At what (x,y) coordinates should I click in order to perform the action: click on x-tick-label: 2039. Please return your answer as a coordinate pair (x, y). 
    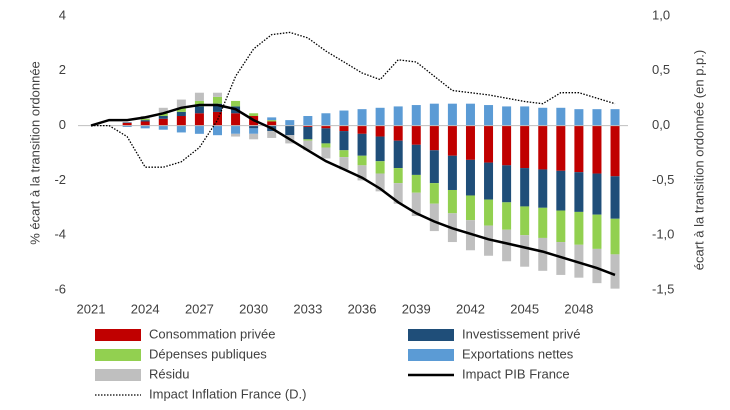
    Looking at the image, I should click on (416, 308).